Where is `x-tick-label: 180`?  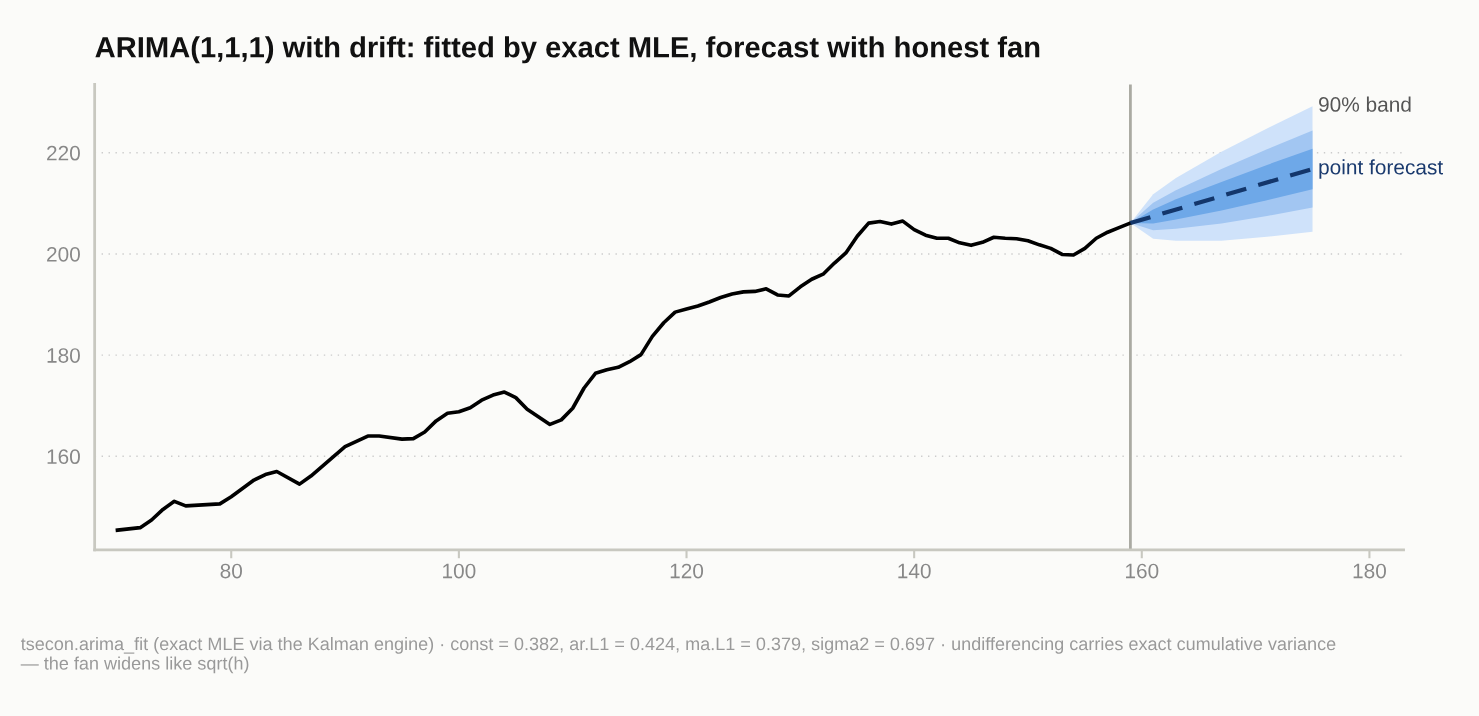 x-tick-label: 180 is located at coordinates (1369, 571).